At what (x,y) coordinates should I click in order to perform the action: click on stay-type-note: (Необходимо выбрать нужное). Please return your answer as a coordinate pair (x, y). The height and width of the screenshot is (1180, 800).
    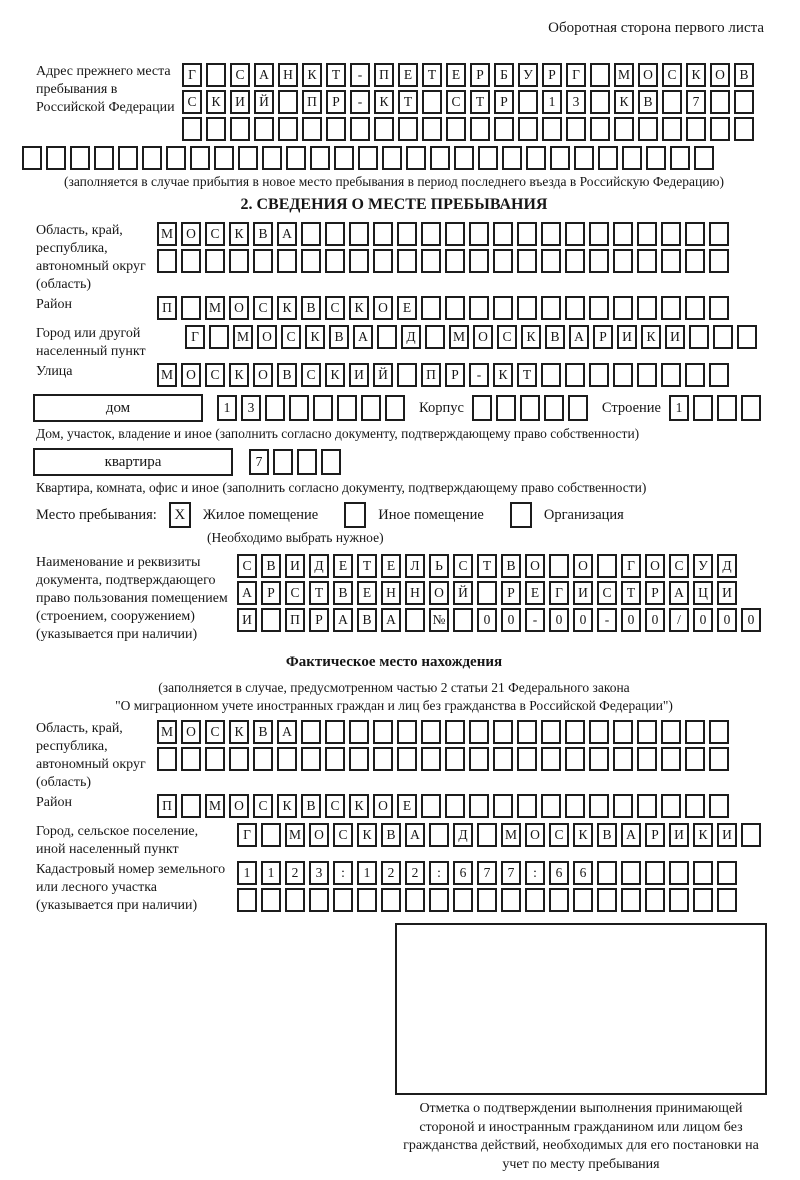
    Looking at the image, I should click on (295, 537).